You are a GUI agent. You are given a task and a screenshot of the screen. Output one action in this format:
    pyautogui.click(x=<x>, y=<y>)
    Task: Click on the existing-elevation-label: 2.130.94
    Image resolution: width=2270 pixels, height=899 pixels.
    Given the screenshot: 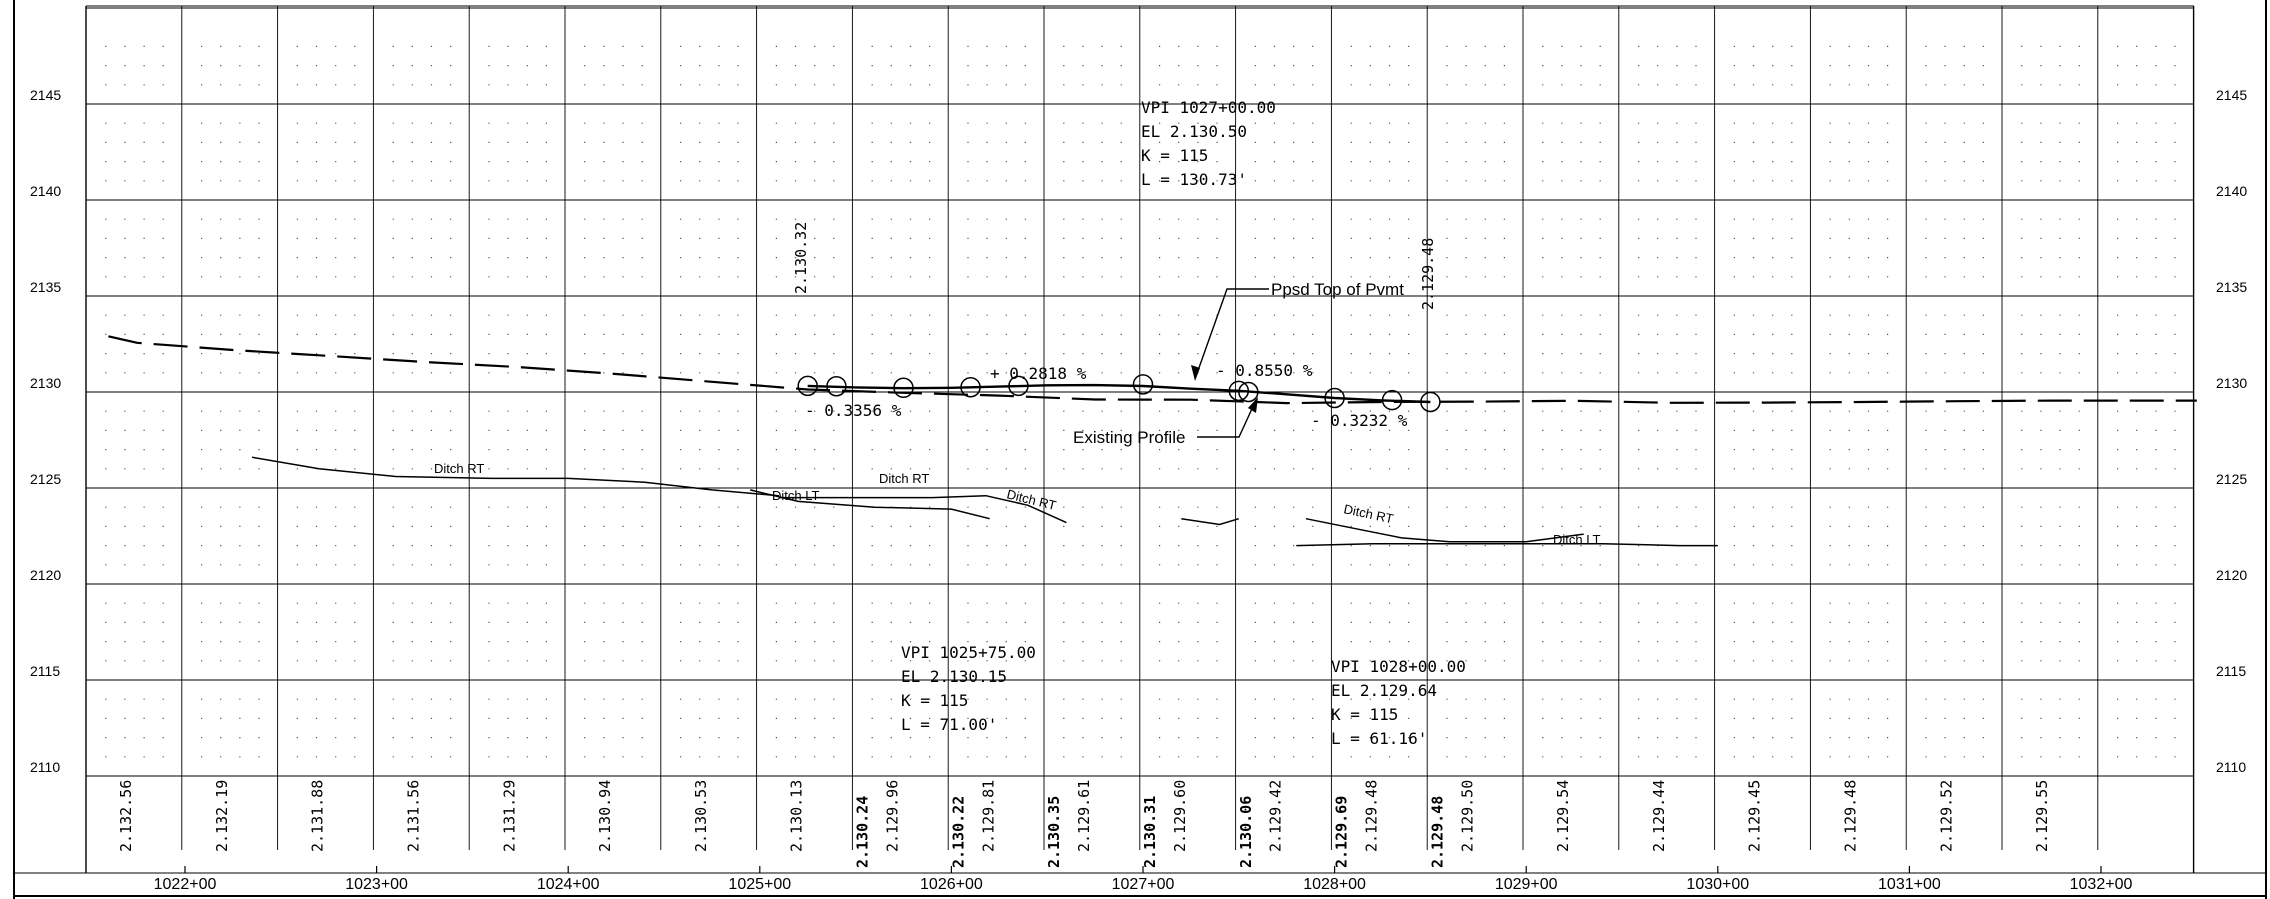 What is the action you would take?
    pyautogui.click(x=605, y=816)
    